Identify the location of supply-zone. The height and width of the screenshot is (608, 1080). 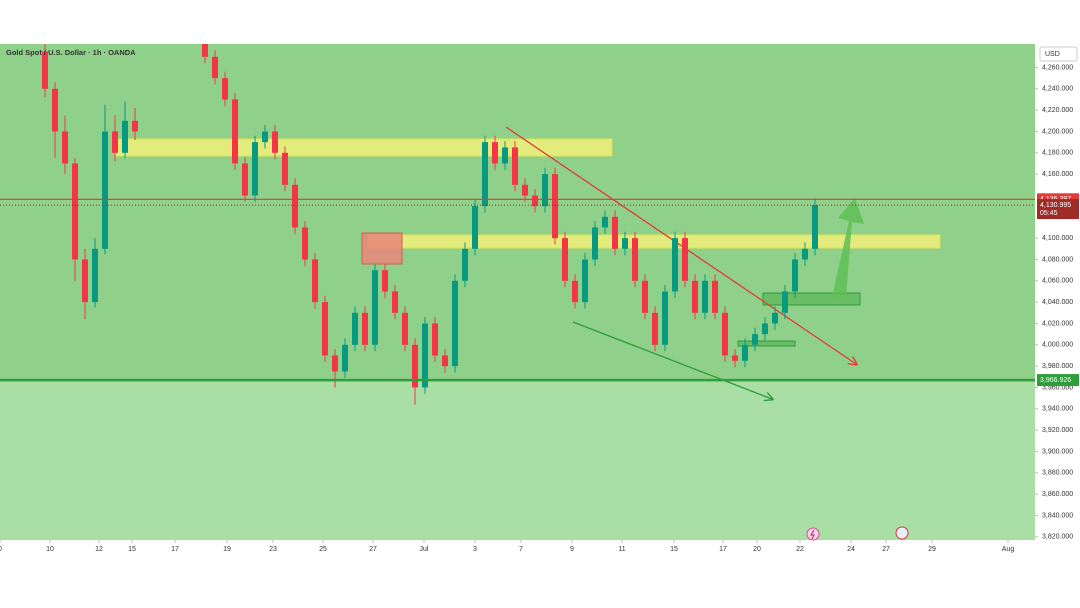
(382, 248).